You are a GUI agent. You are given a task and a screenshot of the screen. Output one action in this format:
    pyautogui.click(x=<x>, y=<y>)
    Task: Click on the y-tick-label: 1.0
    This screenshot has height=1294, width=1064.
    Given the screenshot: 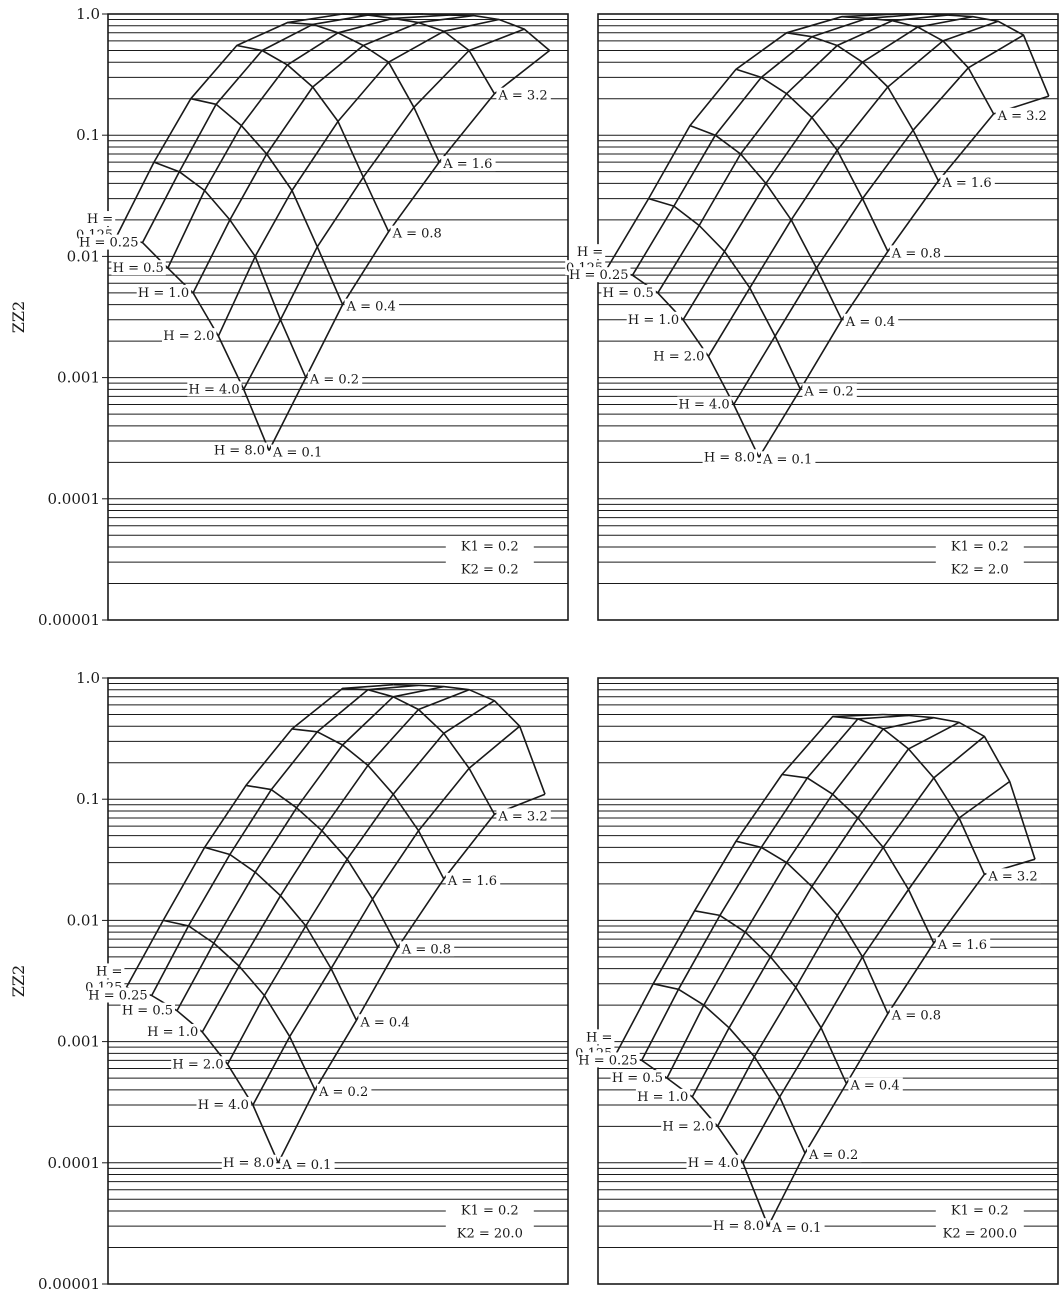 What is the action you would take?
    pyautogui.click(x=88, y=14)
    